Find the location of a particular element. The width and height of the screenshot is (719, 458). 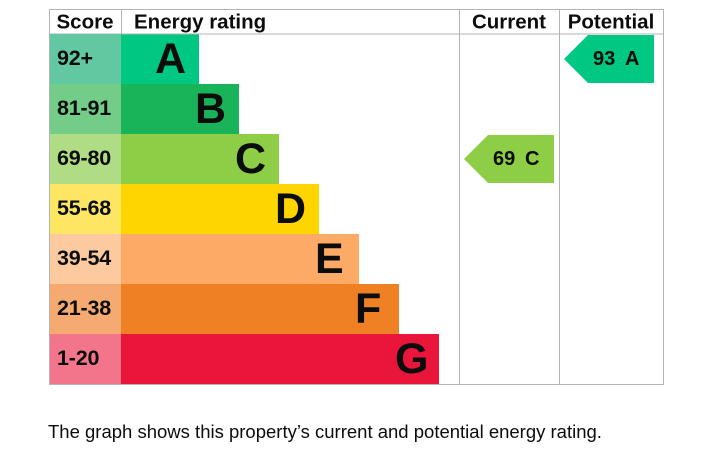

svg-text: Current is located at coordinates (508, 21).